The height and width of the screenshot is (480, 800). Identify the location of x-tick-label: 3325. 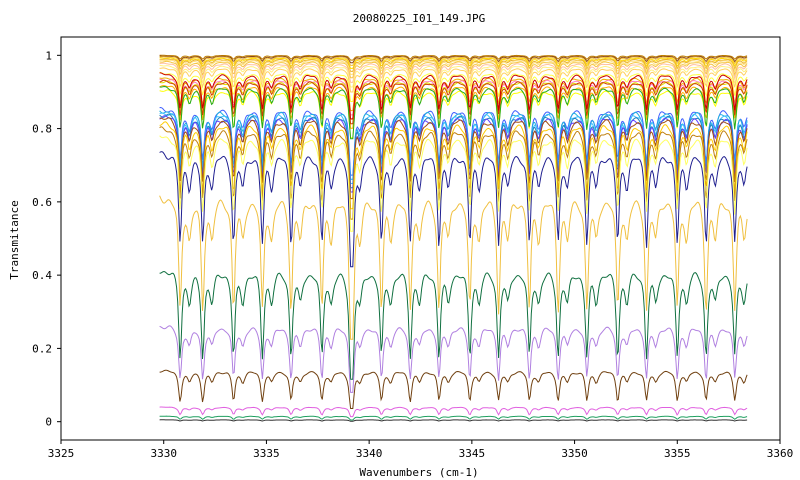
(61, 453).